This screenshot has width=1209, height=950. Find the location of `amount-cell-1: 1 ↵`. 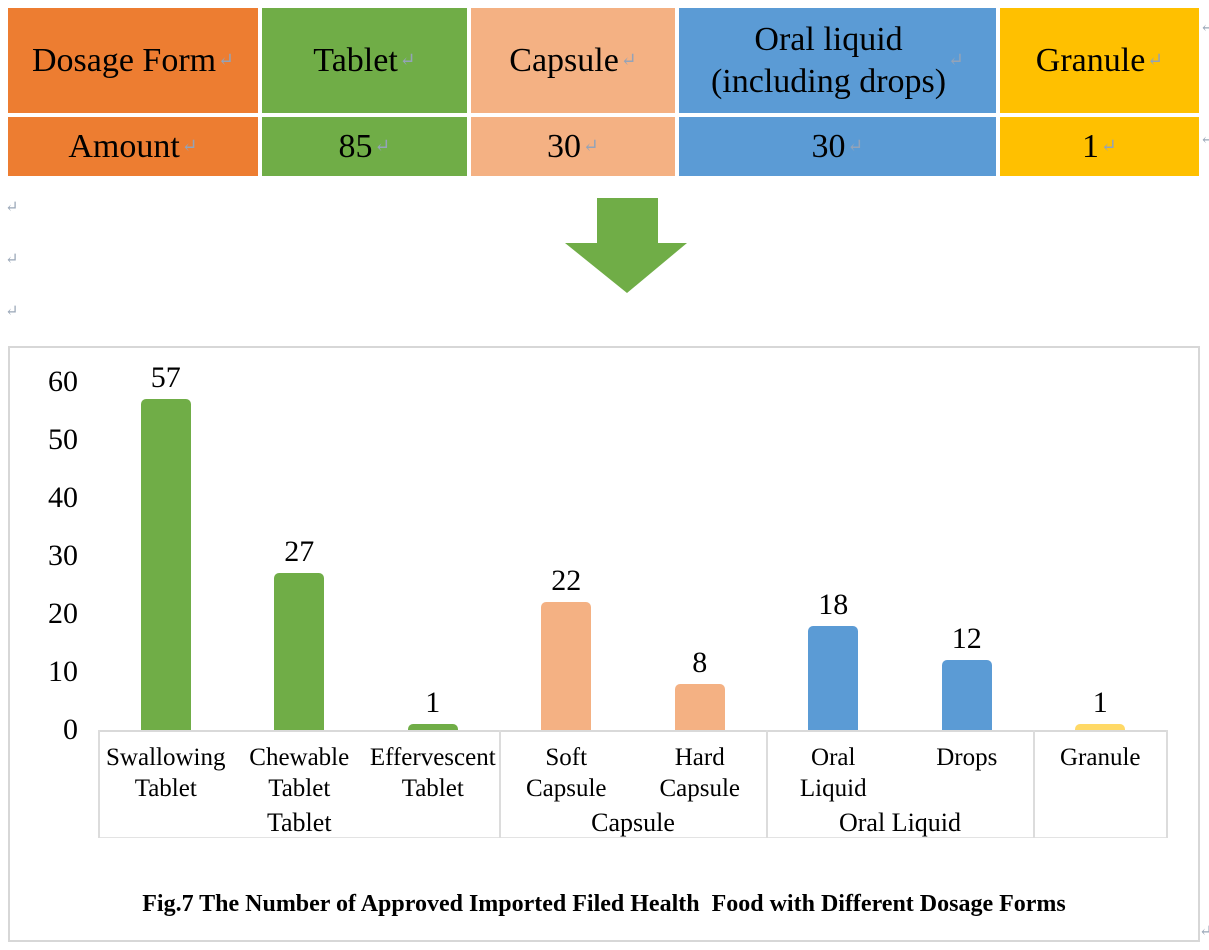

amount-cell-1: 1 ↵ is located at coordinates (1099, 146).